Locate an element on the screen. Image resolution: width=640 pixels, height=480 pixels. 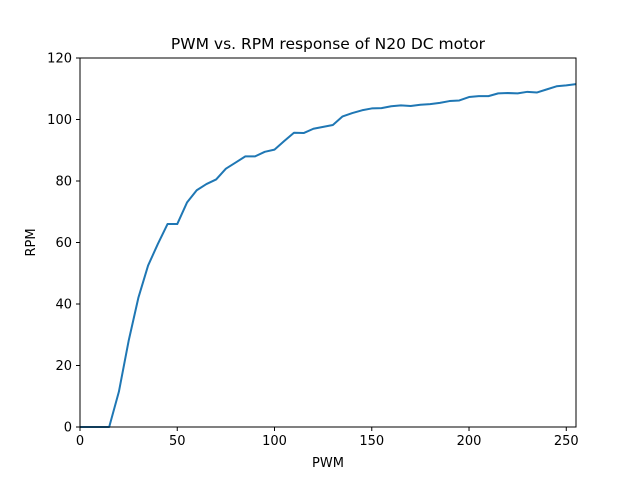
x-tick-label: 100 is located at coordinates (274, 441).